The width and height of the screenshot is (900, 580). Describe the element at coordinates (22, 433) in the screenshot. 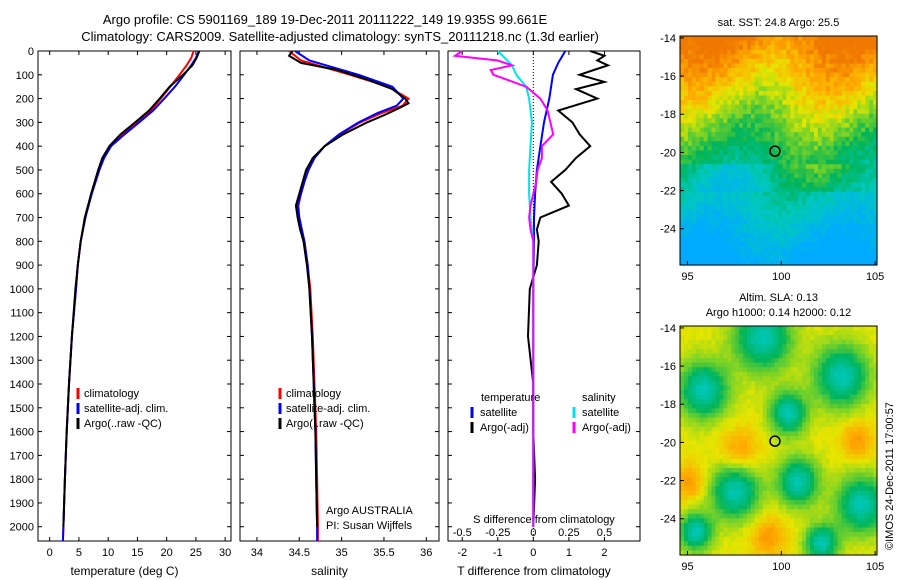

I see `y-tick-label: 1600` at that location.